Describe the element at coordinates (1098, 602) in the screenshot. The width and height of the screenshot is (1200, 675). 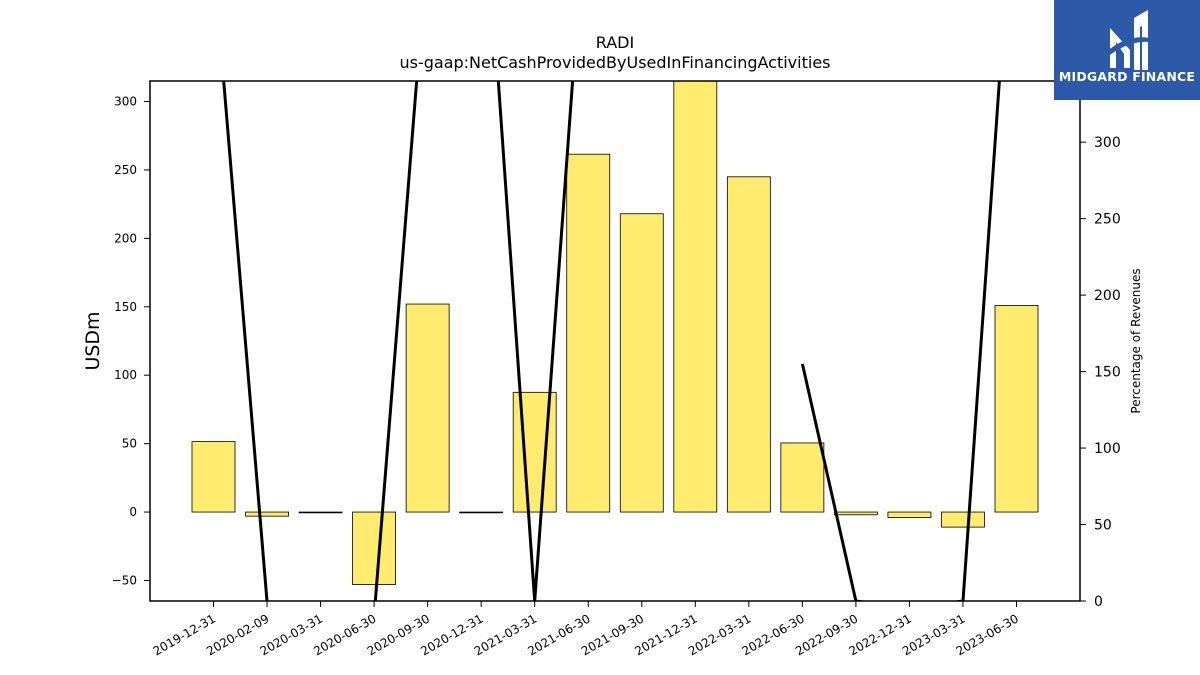
I see `y2-tick-label: 0` at that location.